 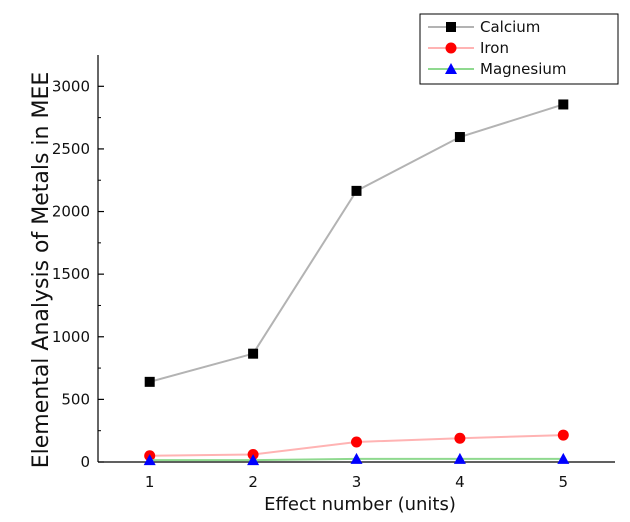 What do you see at coordinates (494, 48) in the screenshot?
I see `legend-label-iron: Iron` at bounding box center [494, 48].